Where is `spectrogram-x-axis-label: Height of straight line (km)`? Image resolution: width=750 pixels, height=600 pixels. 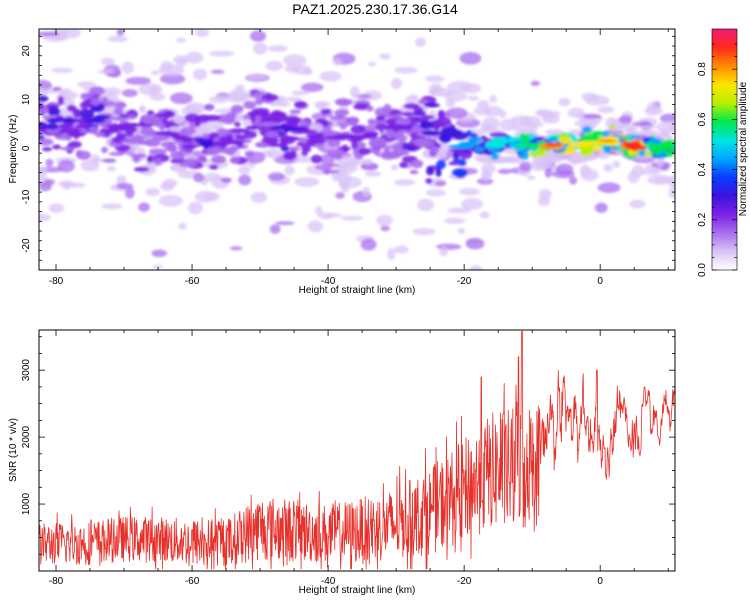
spectrogram-x-axis-label: Height of straight line (km) is located at coordinates (357, 290).